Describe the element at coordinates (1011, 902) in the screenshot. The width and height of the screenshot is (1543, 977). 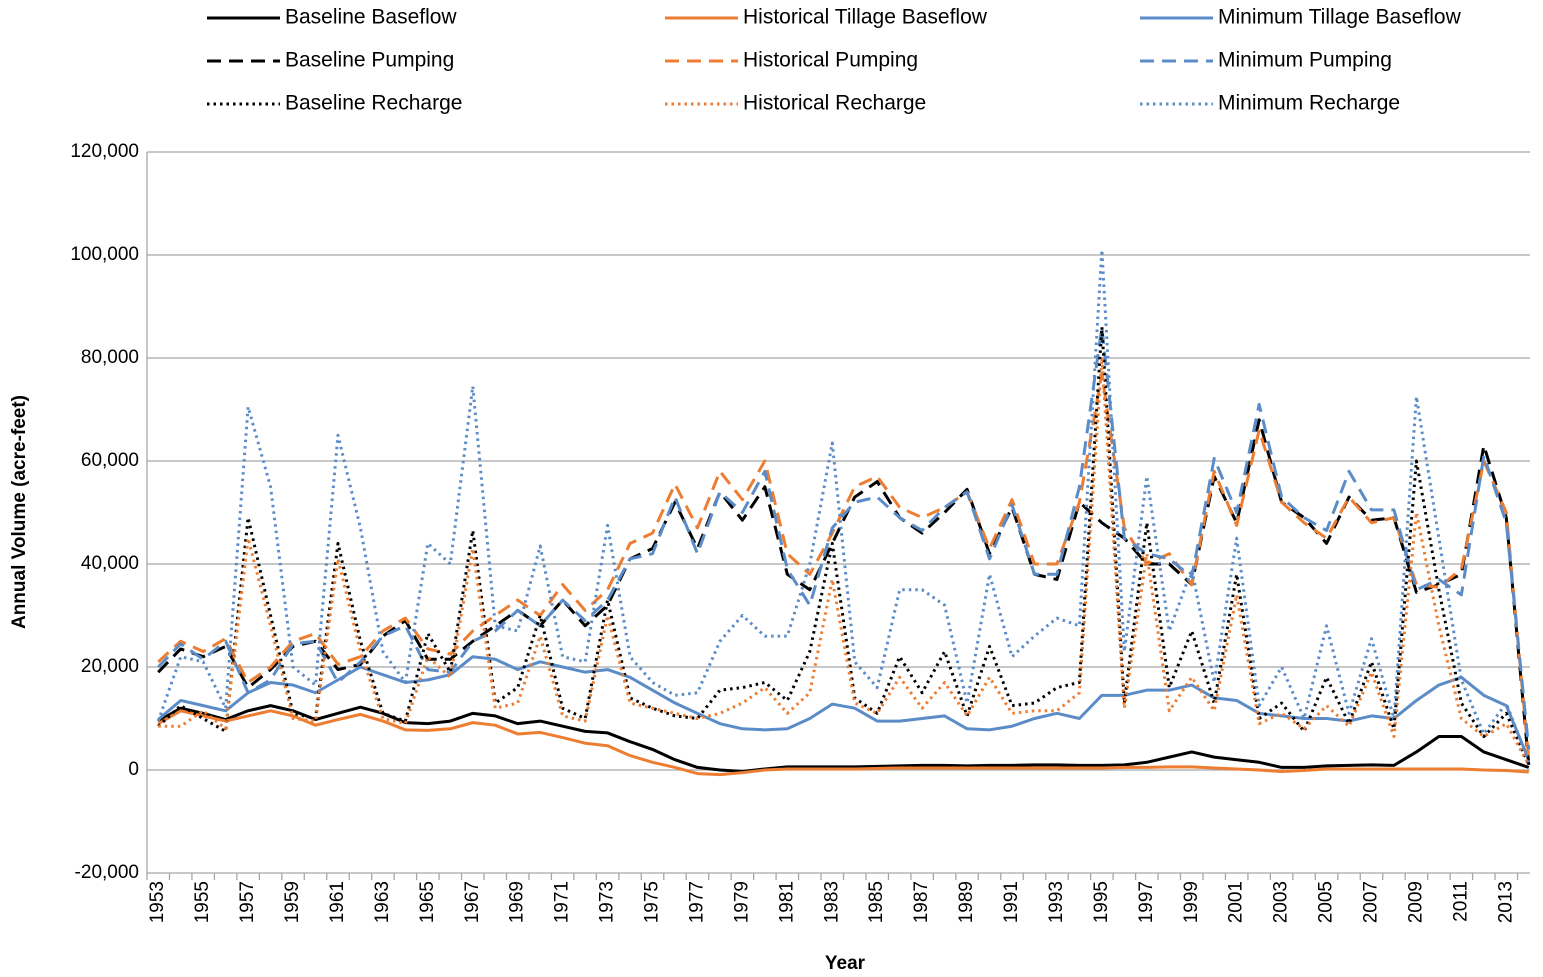
I see `x-tick-label: 1991` at that location.